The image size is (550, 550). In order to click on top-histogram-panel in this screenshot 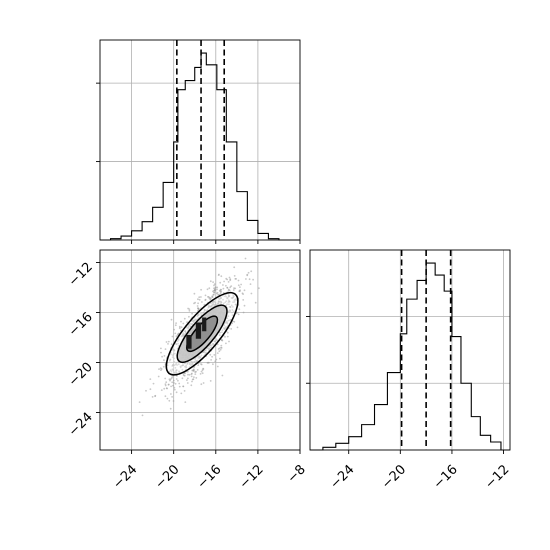, I will do `click(198, 141)`.